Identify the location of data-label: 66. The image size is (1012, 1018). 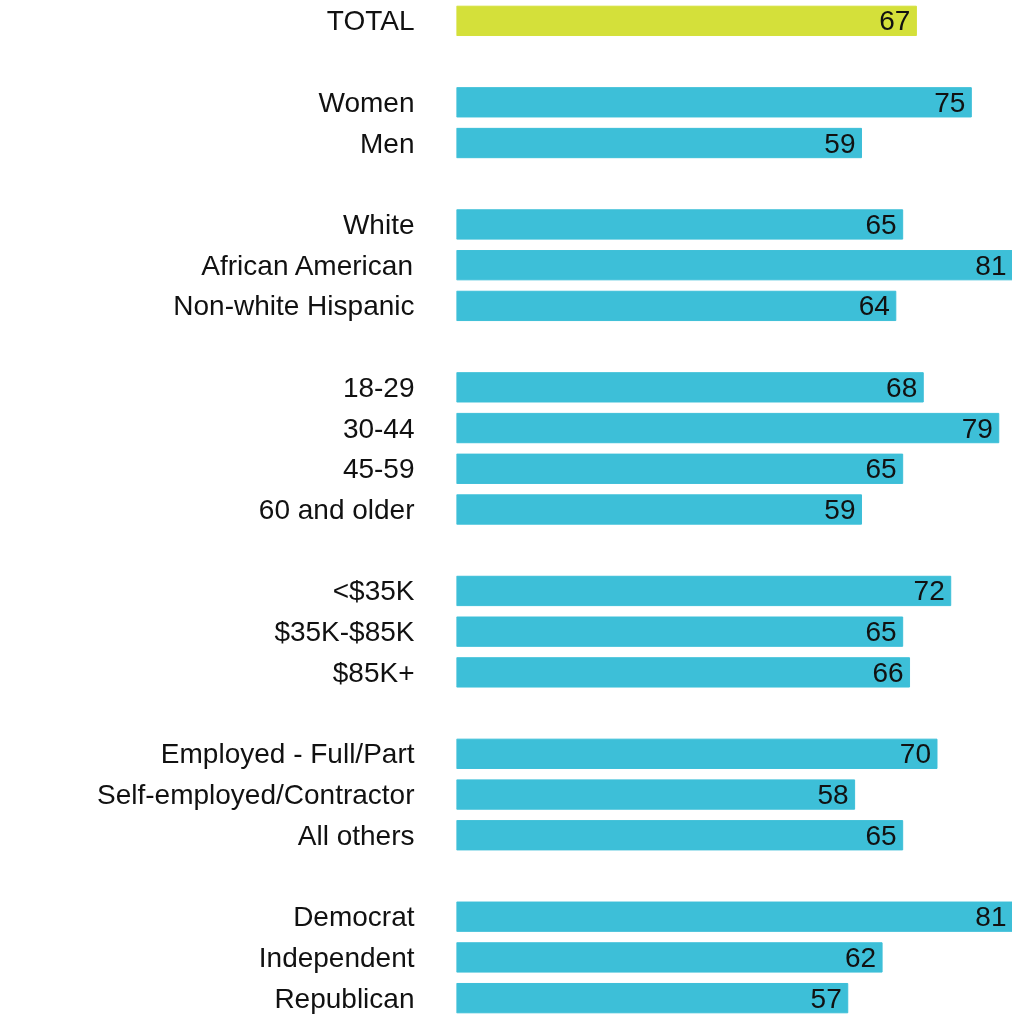
(888, 672).